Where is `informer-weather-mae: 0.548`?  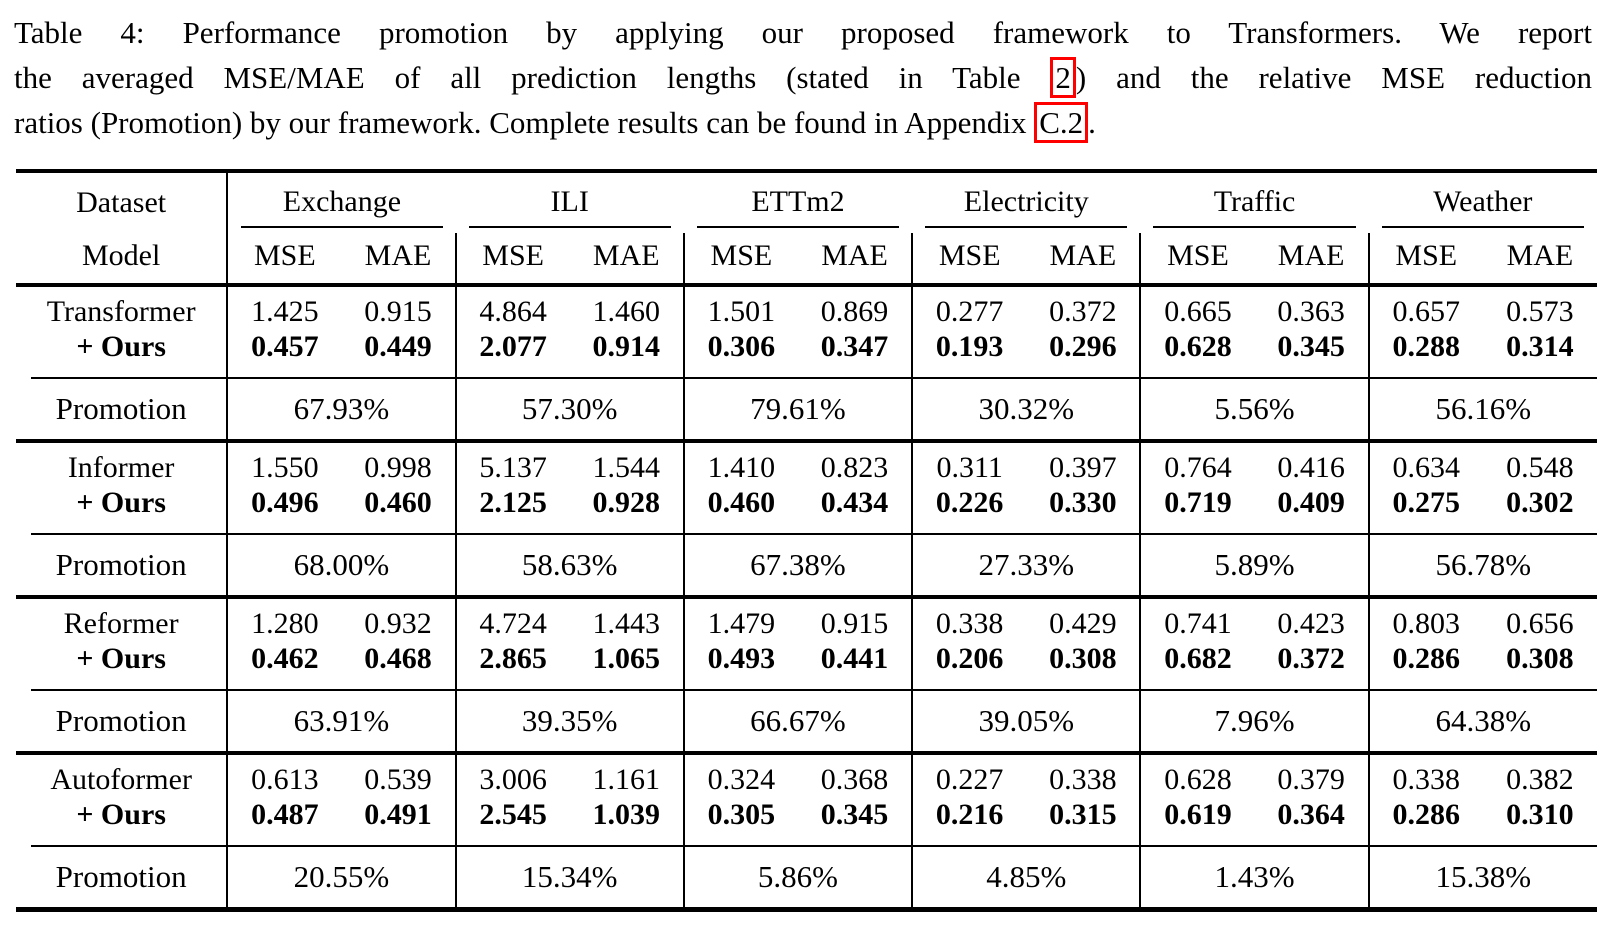
informer-weather-mae: 0.548 is located at coordinates (1540, 467).